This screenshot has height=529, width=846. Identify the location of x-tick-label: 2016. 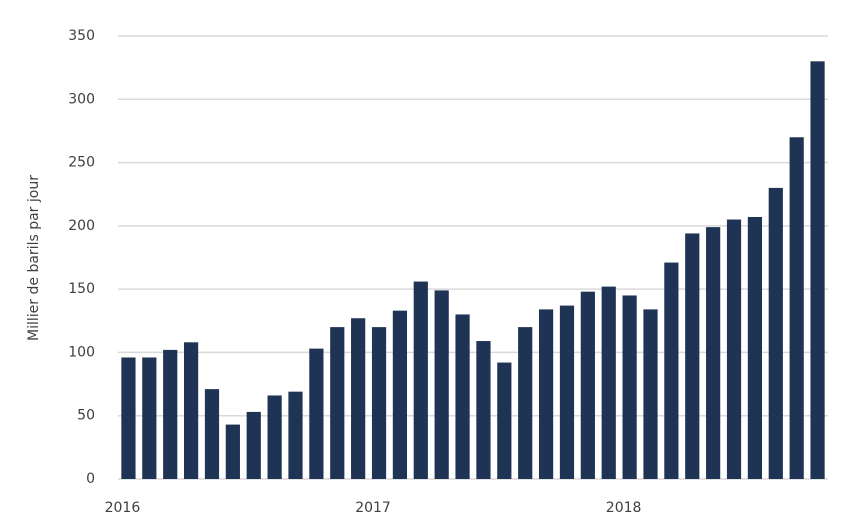
(123, 508).